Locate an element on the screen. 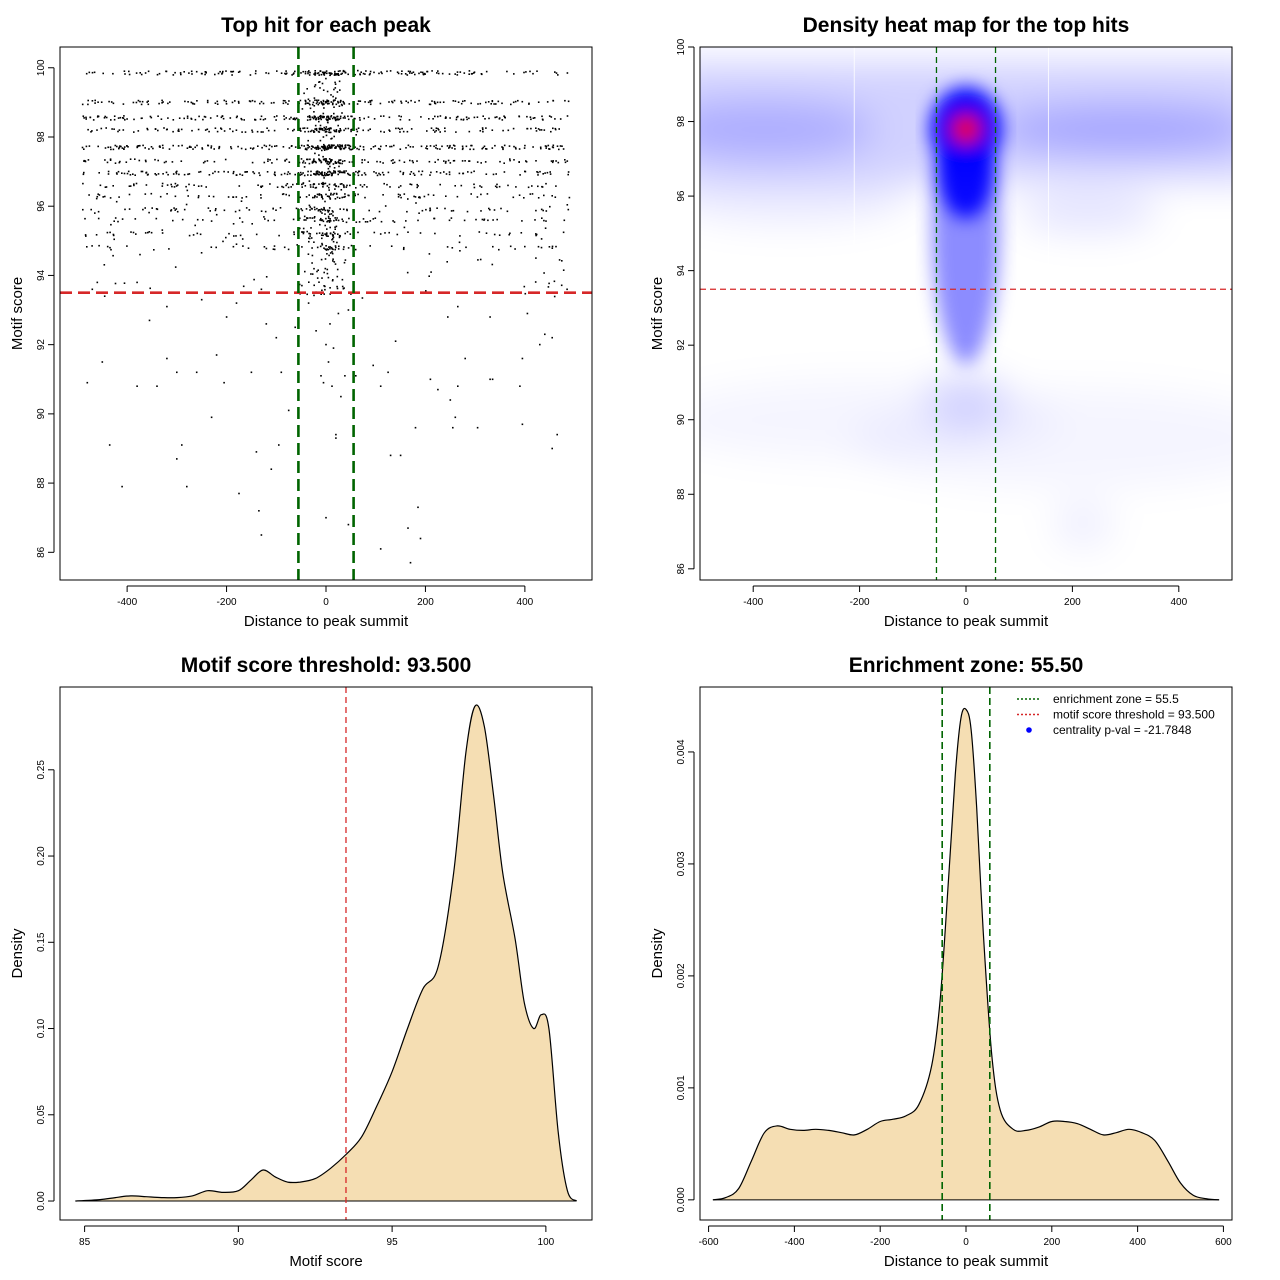 The height and width of the screenshot is (1280, 1280). y-tick-label: 96 is located at coordinates (41, 206).